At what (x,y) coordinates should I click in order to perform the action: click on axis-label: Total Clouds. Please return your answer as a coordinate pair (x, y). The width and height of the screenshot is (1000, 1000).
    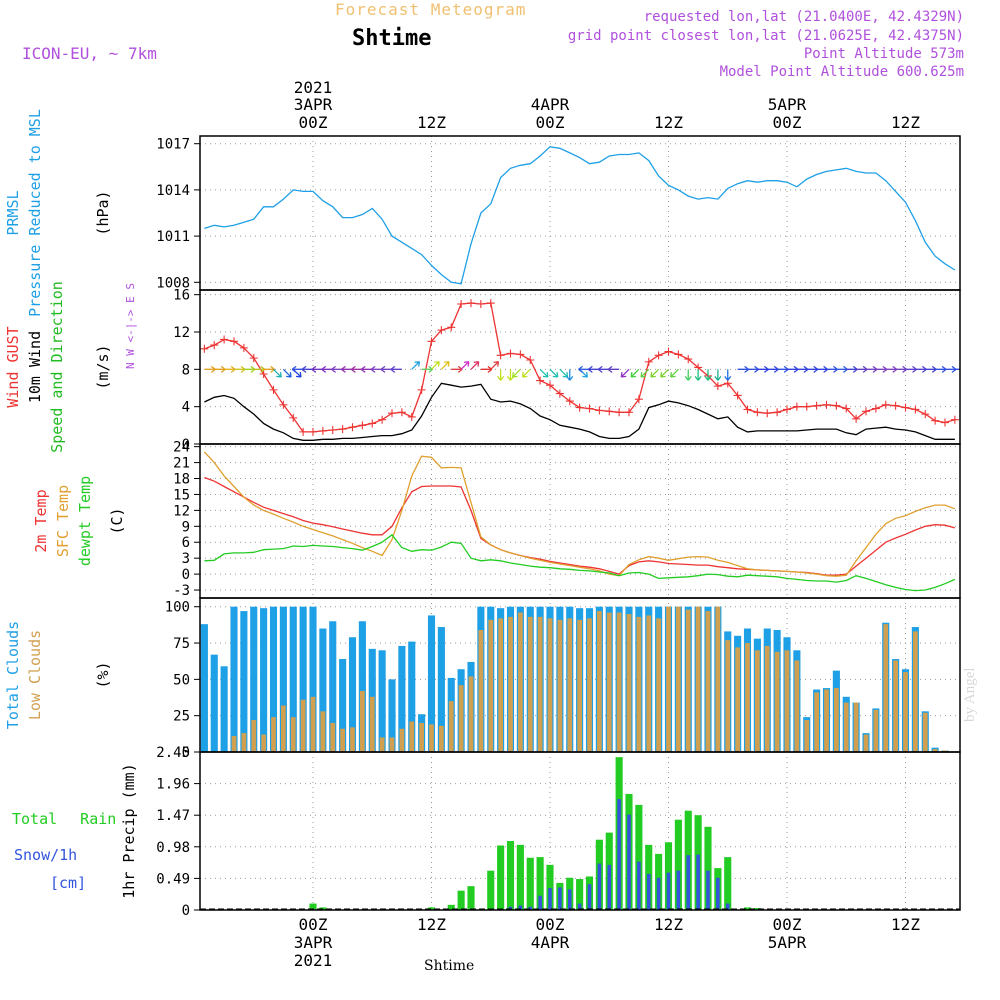
    Looking at the image, I should click on (13, 675).